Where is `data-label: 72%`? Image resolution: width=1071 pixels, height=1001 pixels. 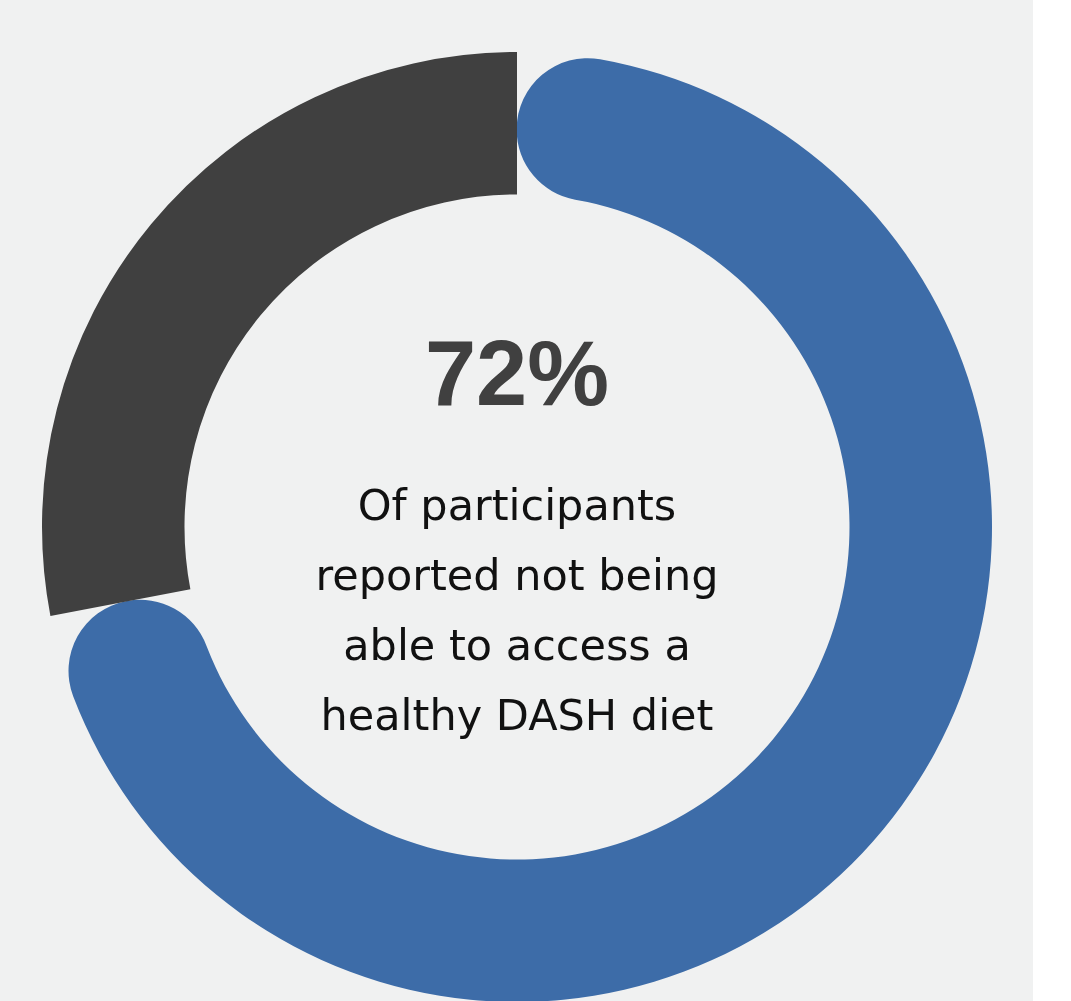
data-label: 72% is located at coordinates (517, 373).